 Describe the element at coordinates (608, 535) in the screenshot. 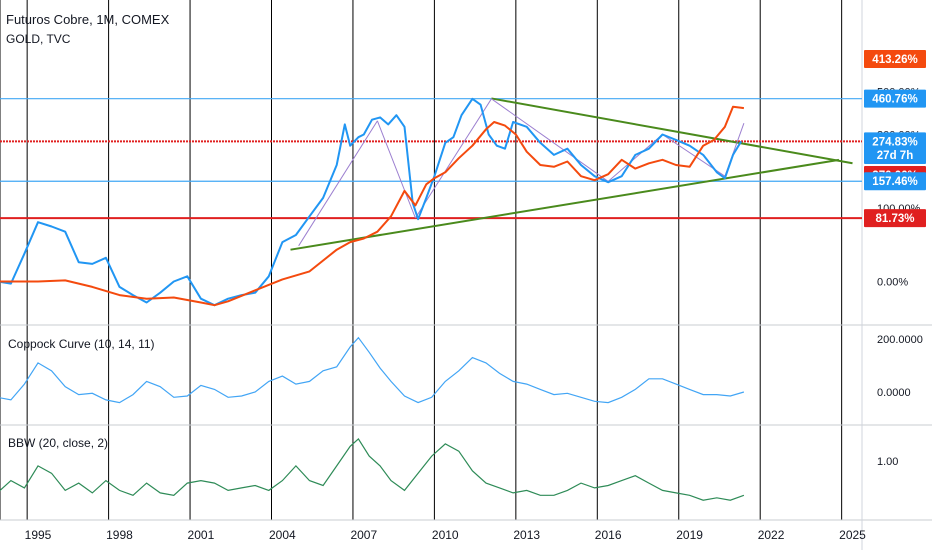

I see `time-tick-label: 2016` at that location.